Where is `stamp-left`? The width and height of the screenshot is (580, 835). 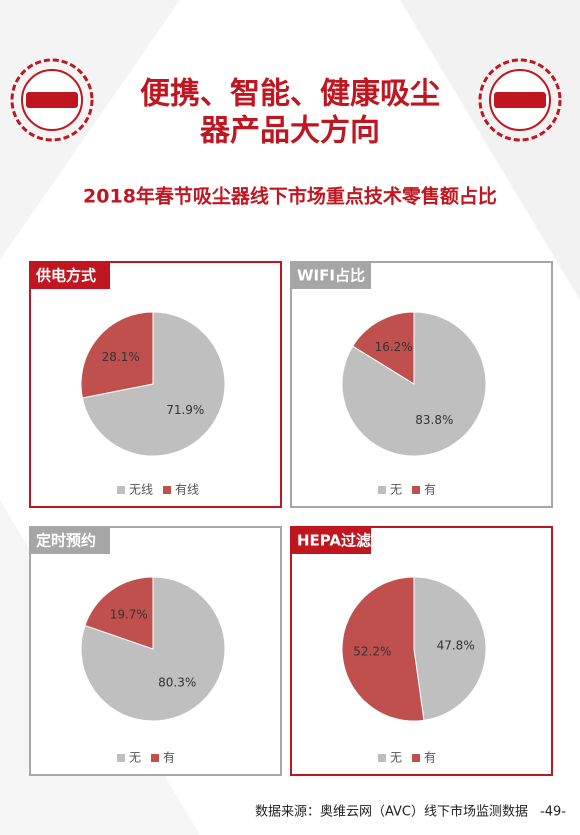 stamp-left is located at coordinates (52, 100).